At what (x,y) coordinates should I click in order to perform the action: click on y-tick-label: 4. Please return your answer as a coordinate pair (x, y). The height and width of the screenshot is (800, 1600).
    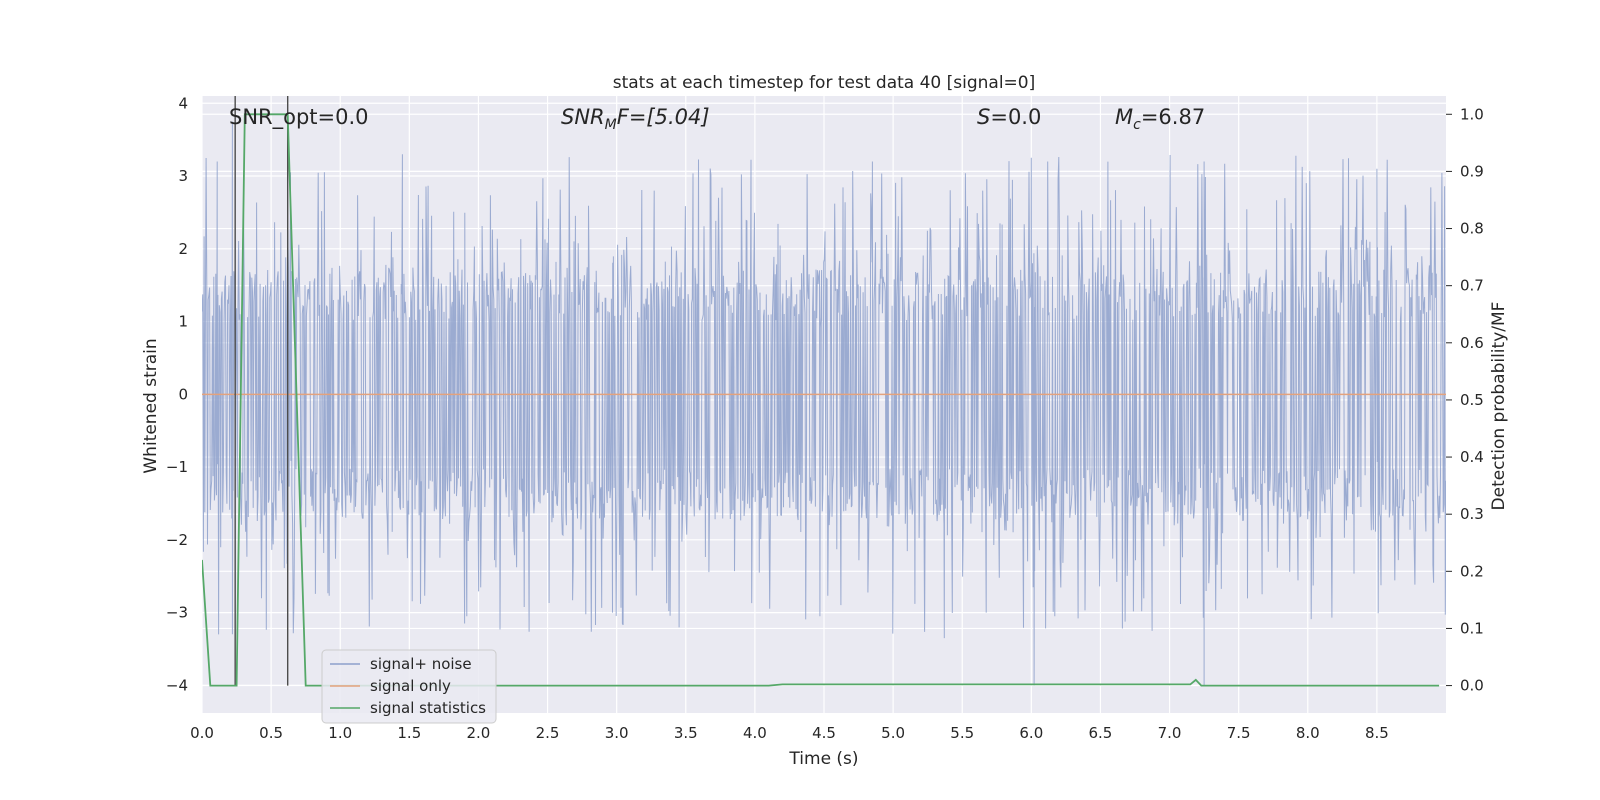
    Looking at the image, I should click on (183, 103).